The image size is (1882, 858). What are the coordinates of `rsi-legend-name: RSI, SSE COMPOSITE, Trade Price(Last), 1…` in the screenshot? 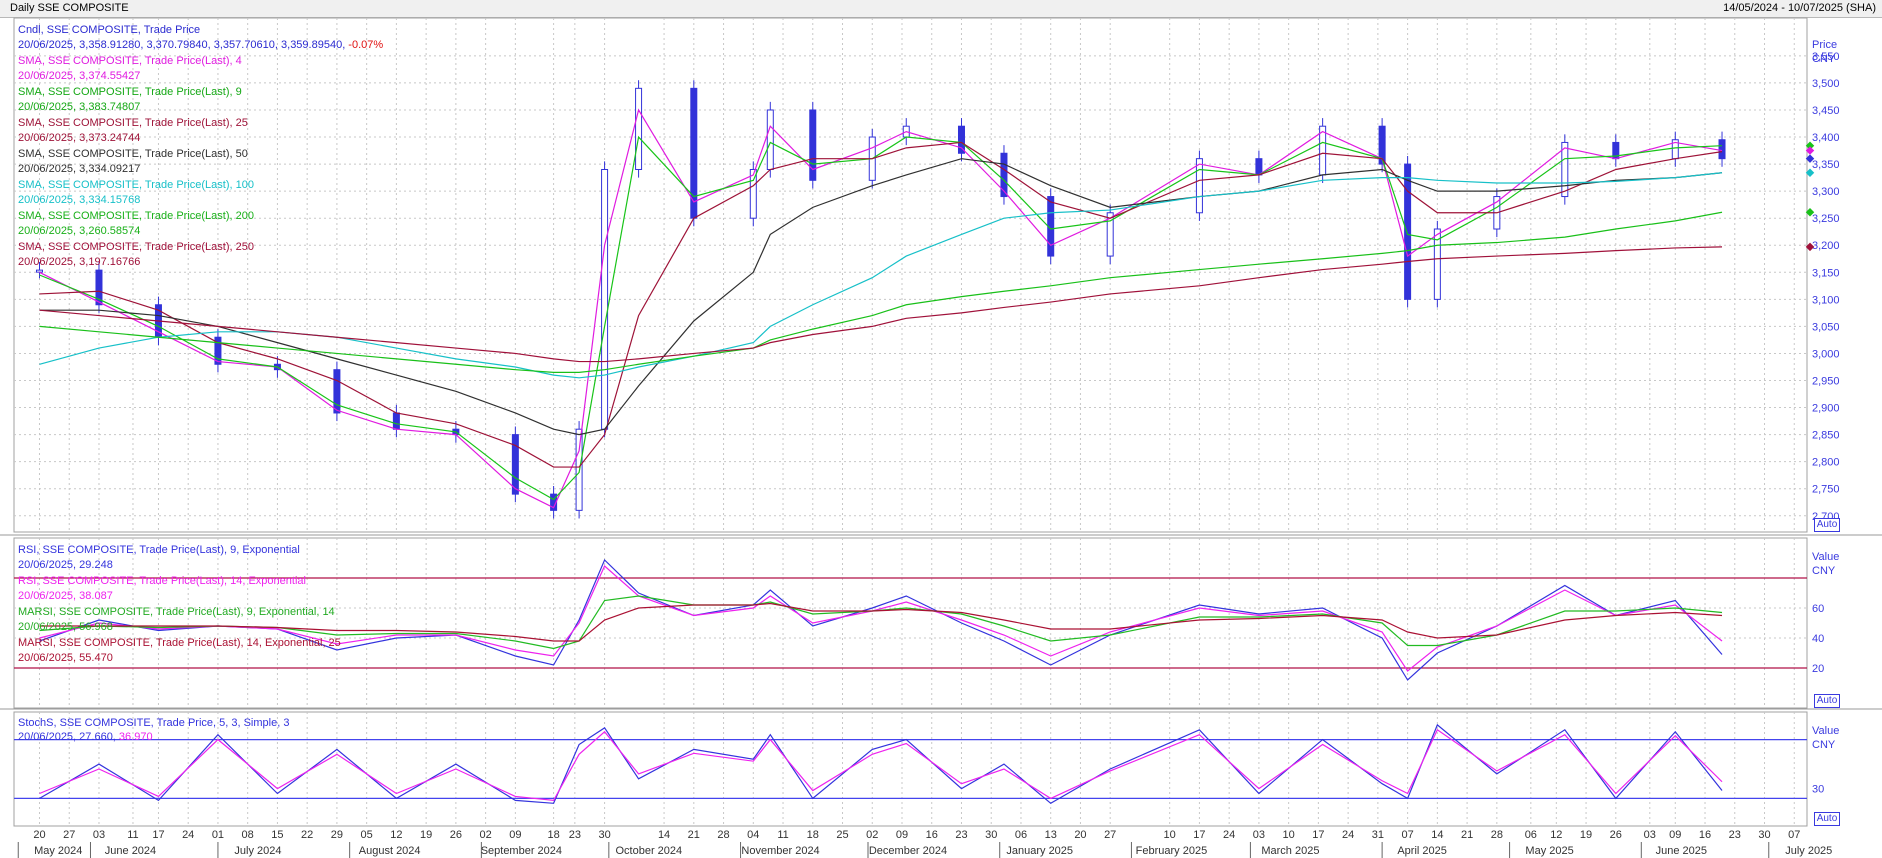 It's located at (162, 581).